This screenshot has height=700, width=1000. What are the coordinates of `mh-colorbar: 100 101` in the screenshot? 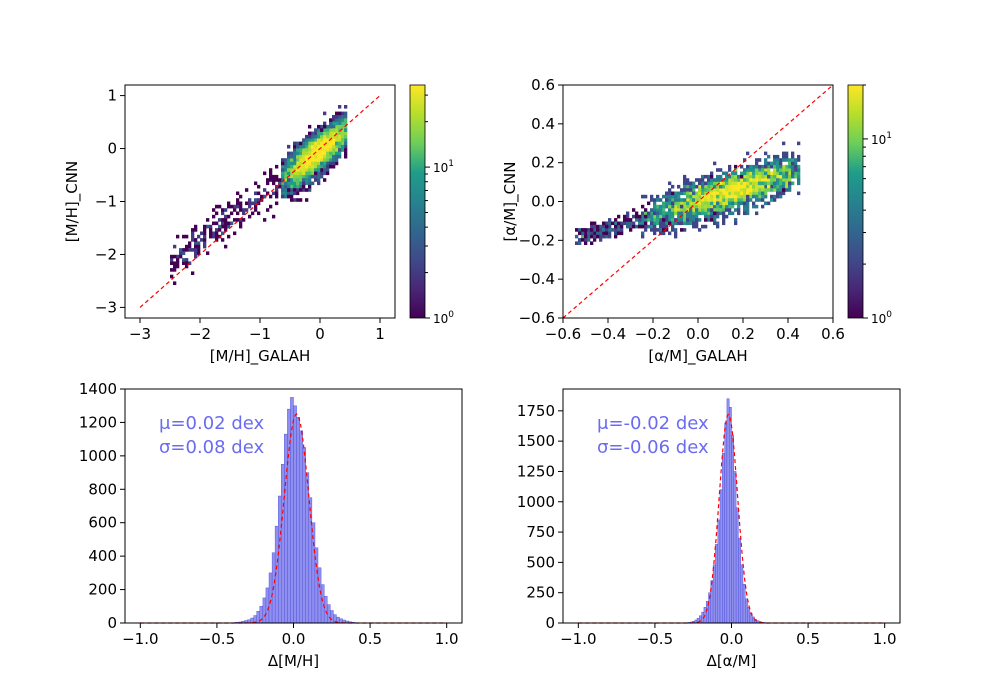 It's located at (431, 205).